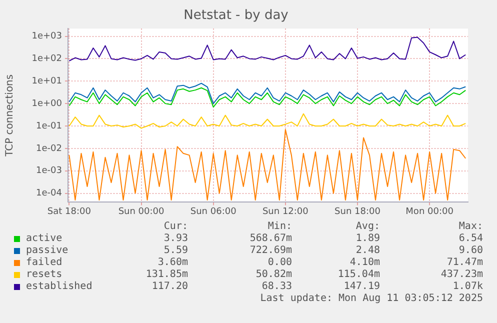 The image size is (497, 323). I want to click on text: 6.54, so click(470, 239).